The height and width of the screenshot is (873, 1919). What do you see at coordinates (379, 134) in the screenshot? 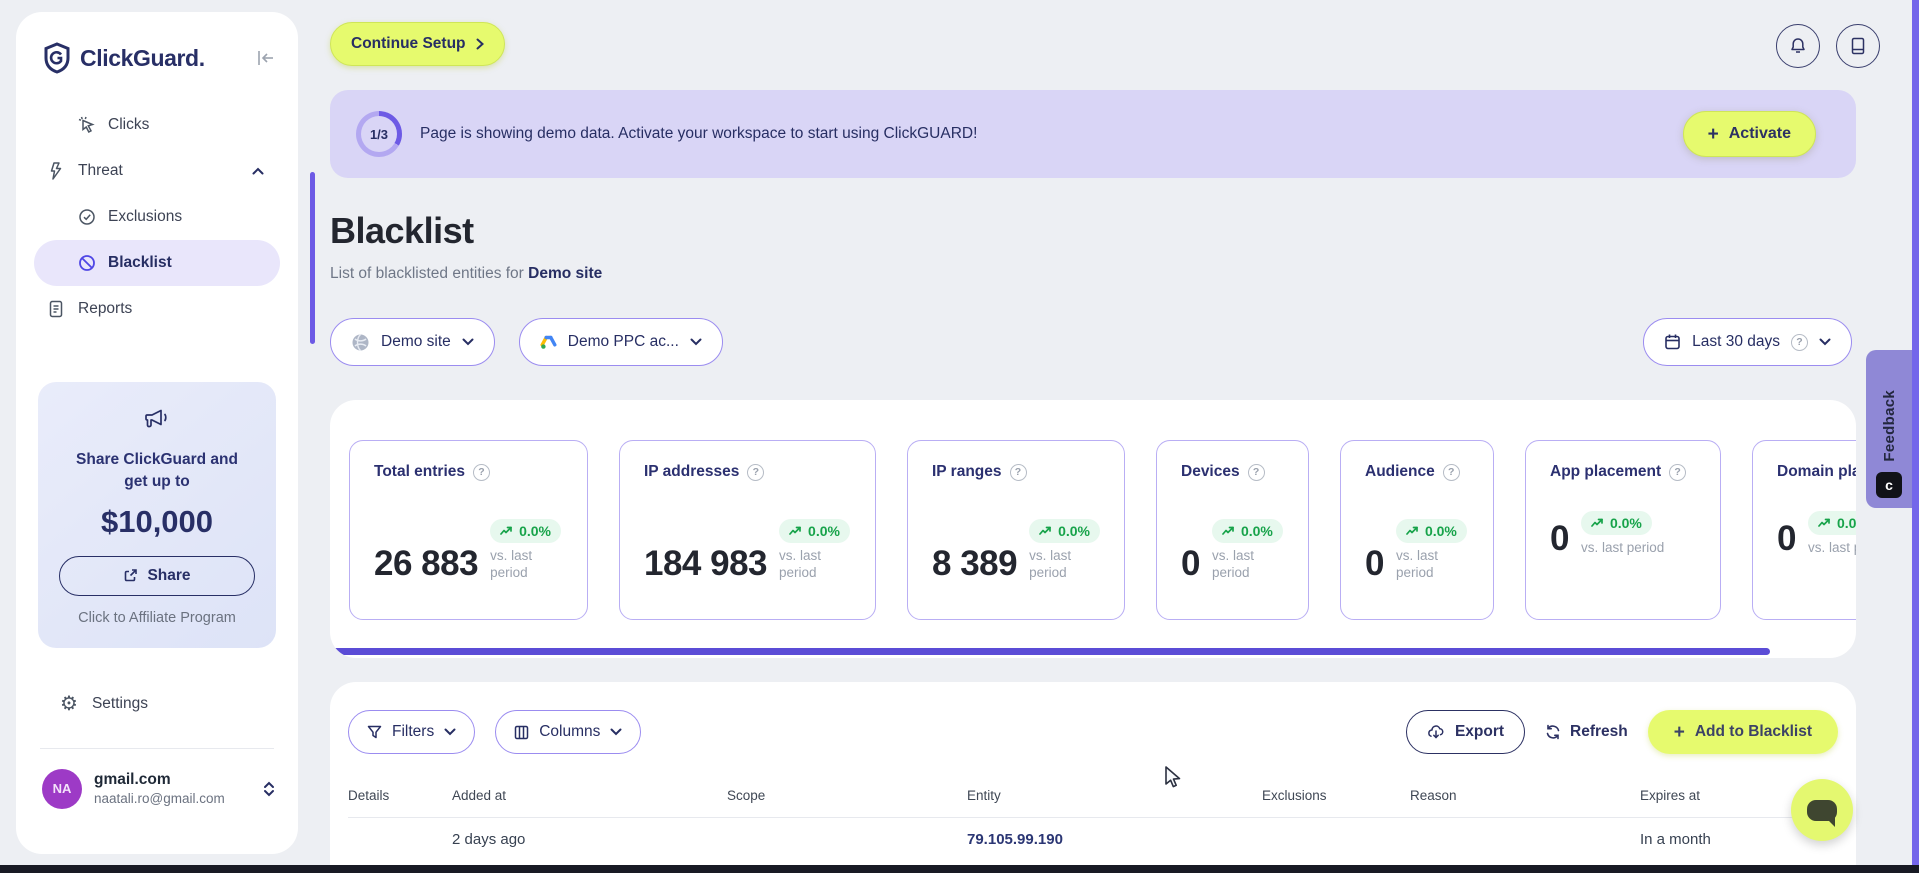
I see `setup-progress-step: 1/3` at bounding box center [379, 134].